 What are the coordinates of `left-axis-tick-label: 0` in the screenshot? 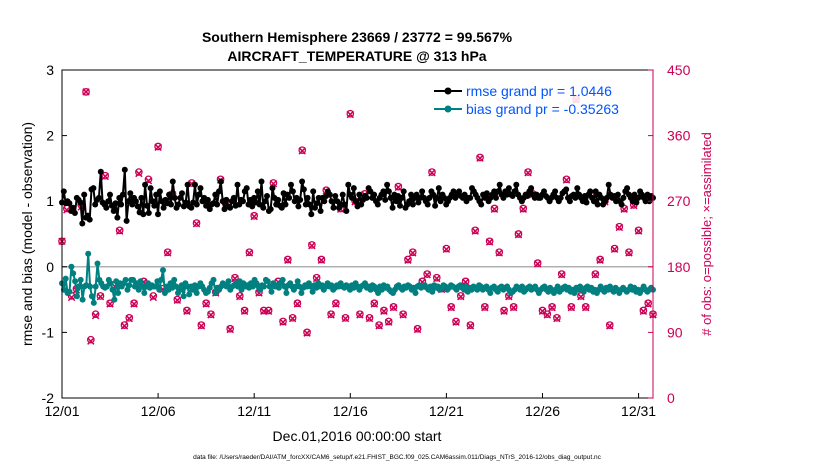 It's located at (50, 267).